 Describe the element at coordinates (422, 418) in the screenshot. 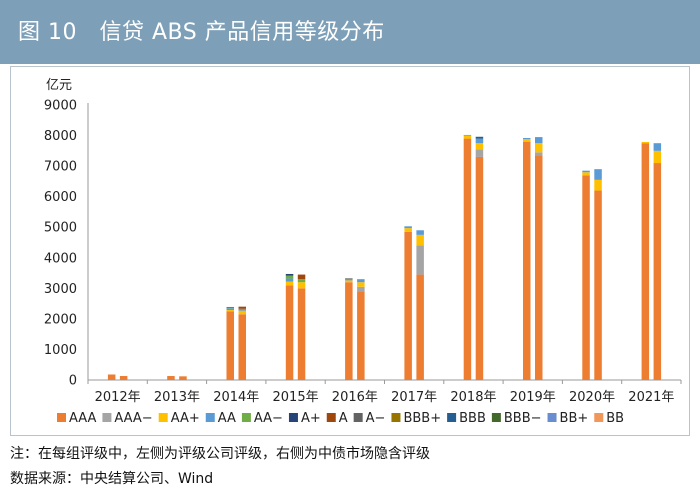

I see `legend-label: BBB+` at that location.